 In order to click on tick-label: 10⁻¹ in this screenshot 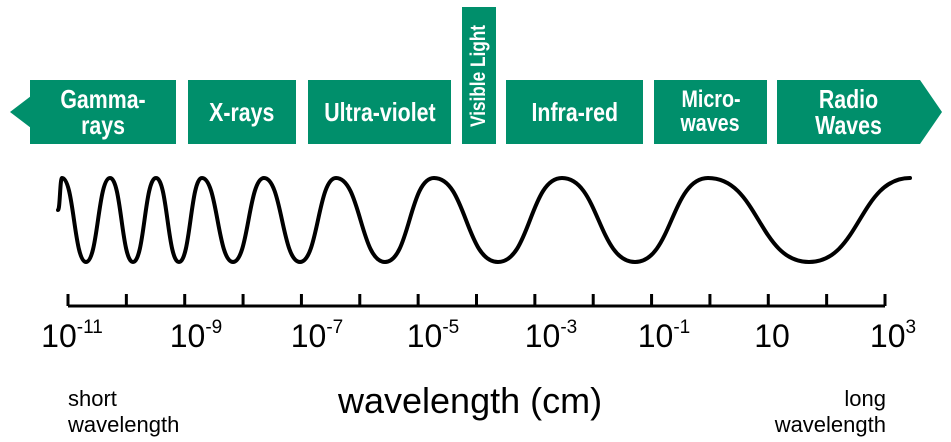, I will do `click(664, 335)`.